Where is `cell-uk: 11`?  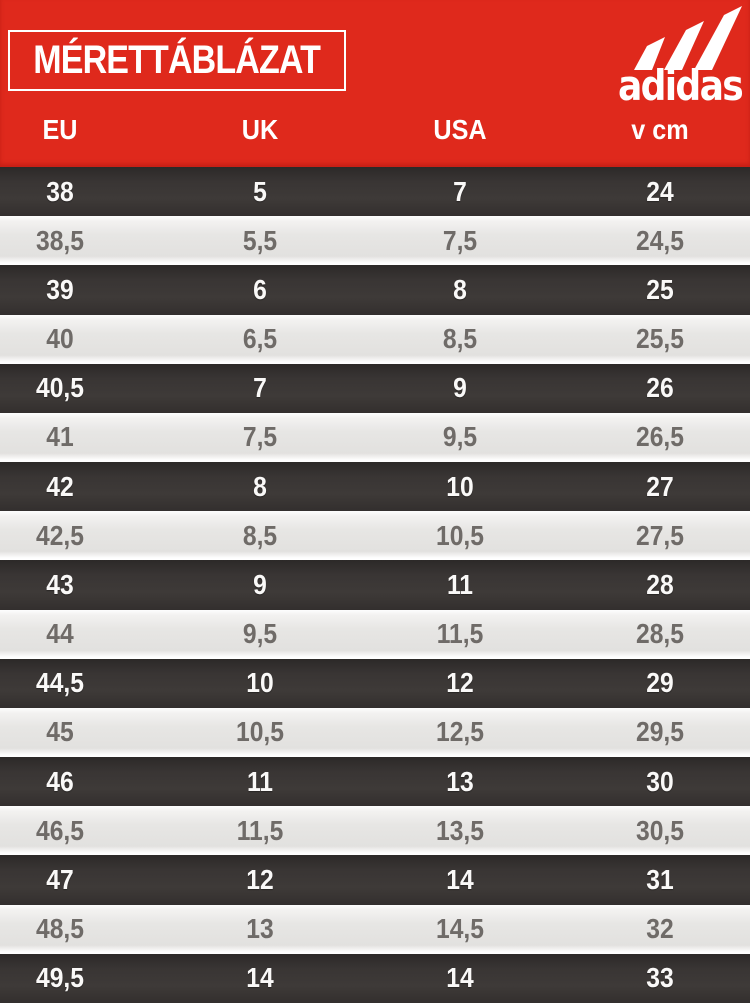 cell-uk: 11 is located at coordinates (260, 781).